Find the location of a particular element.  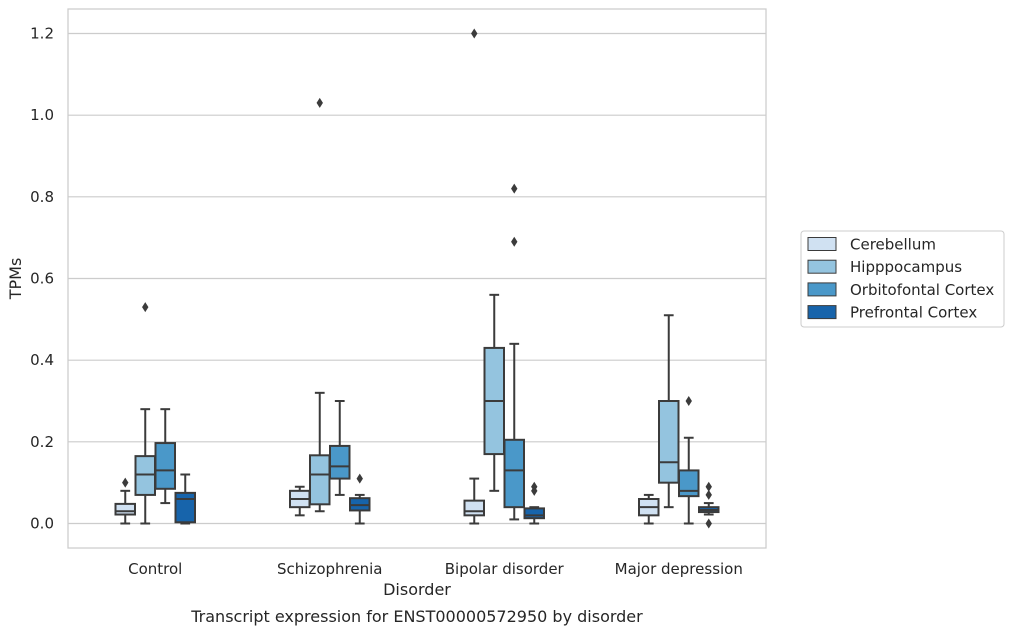

y-tick-label: 1.2 is located at coordinates (42, 34).